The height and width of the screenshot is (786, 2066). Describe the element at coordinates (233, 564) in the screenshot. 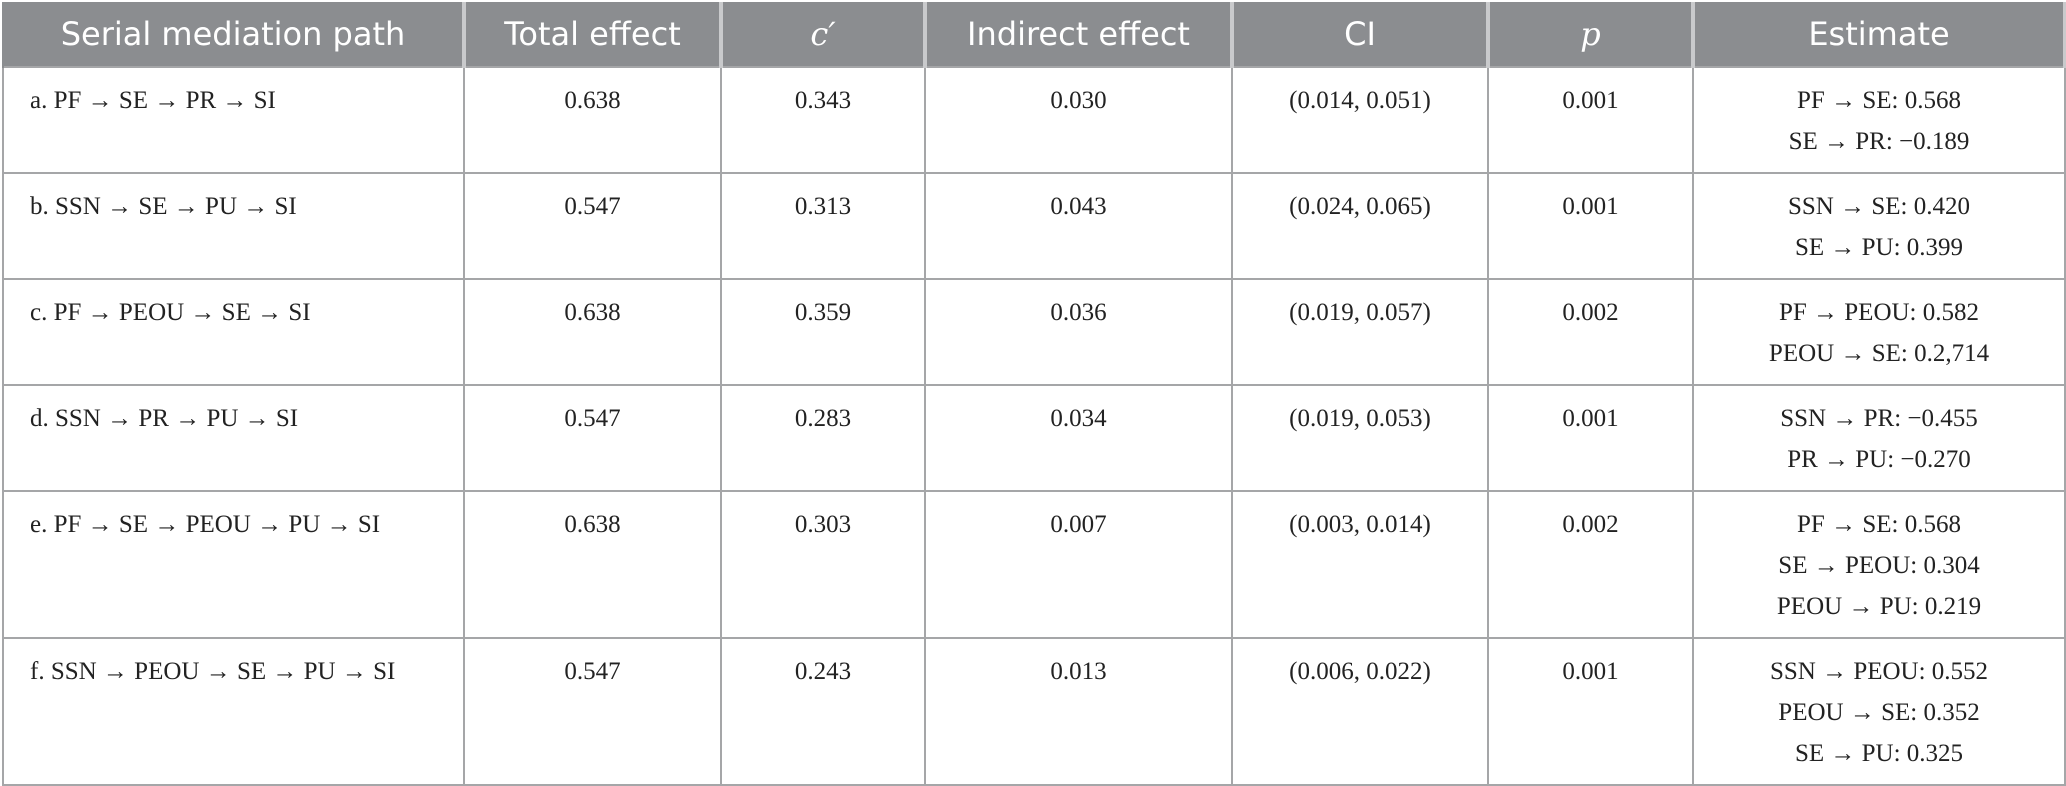

I see `path-cell: e. PF → SE → PEOU → PU → SI` at that location.